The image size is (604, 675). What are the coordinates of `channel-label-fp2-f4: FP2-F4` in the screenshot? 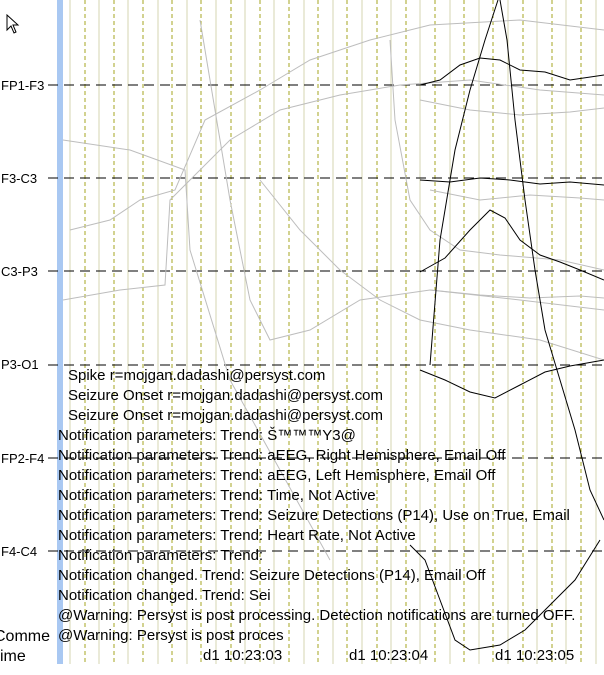 It's located at (23, 458).